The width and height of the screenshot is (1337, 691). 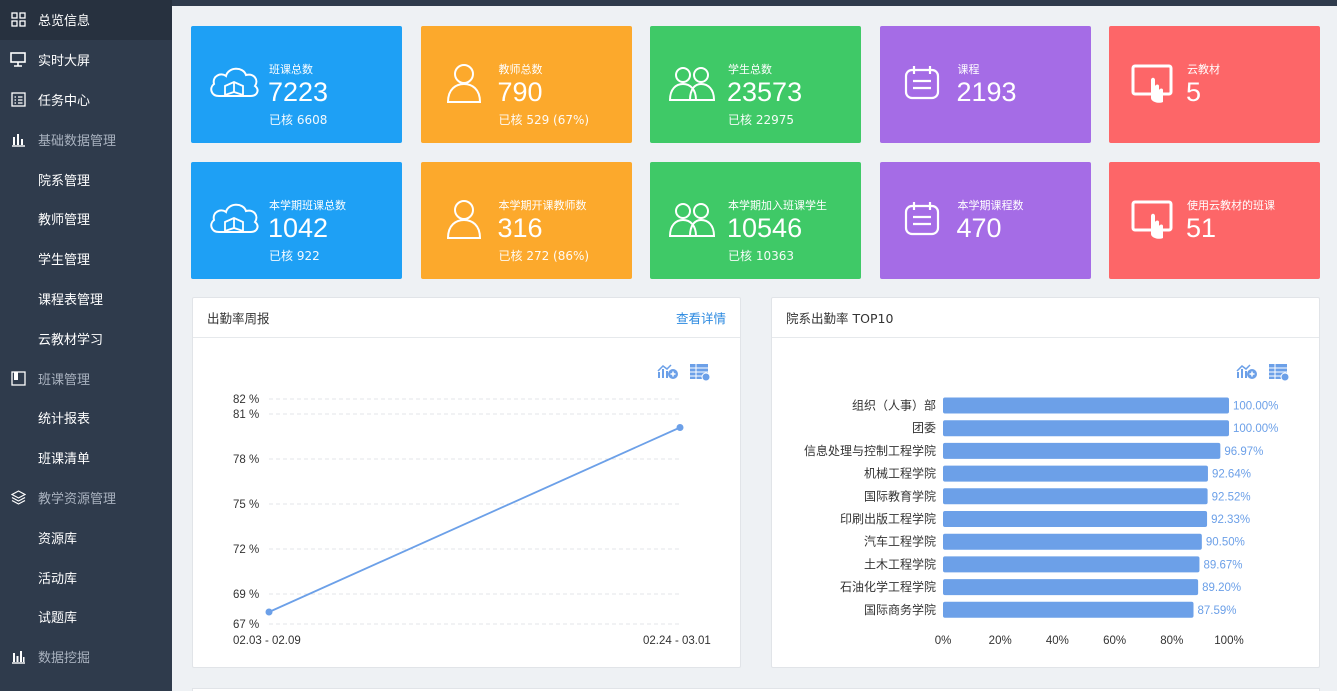 I want to click on sidebar-item-6: 学生管理, so click(x=86, y=259).